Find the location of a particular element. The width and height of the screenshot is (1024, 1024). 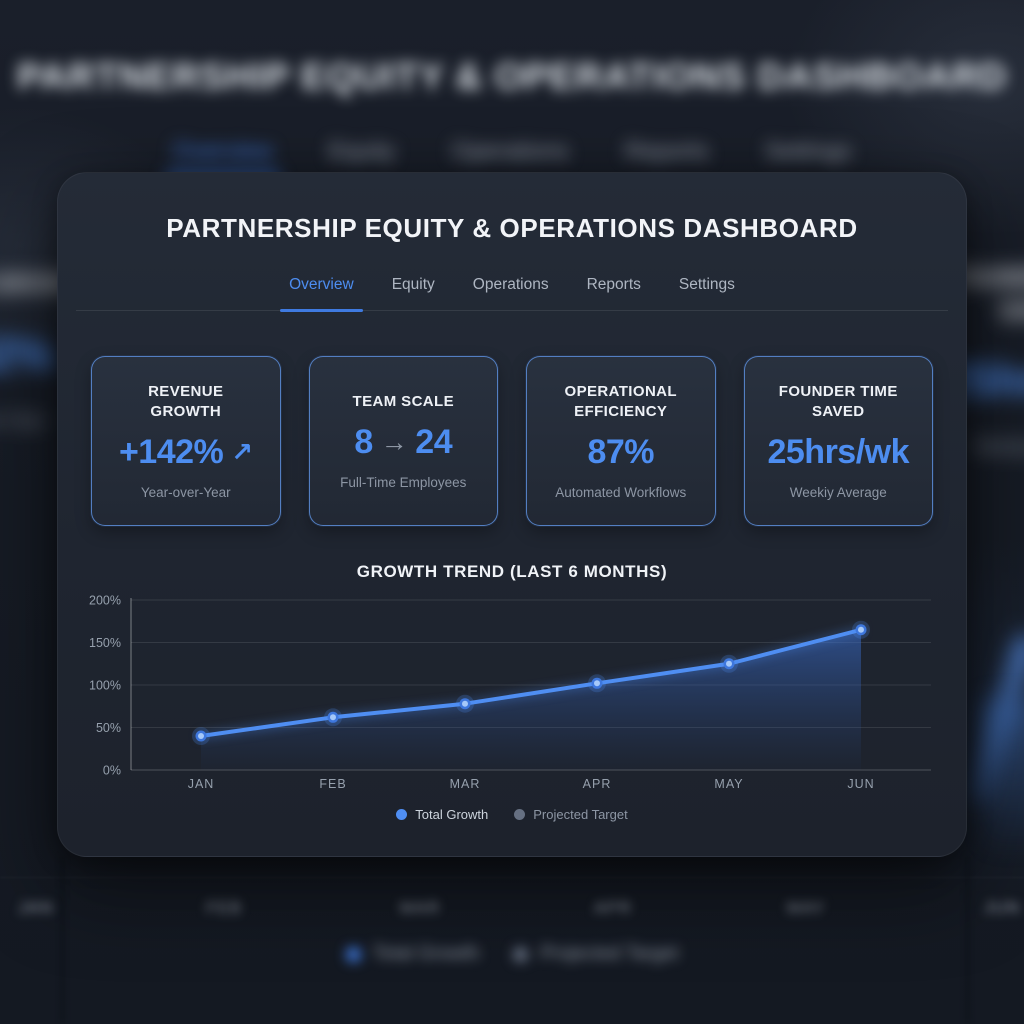

backdrop-legend-dot-blue is located at coordinates (353, 954).